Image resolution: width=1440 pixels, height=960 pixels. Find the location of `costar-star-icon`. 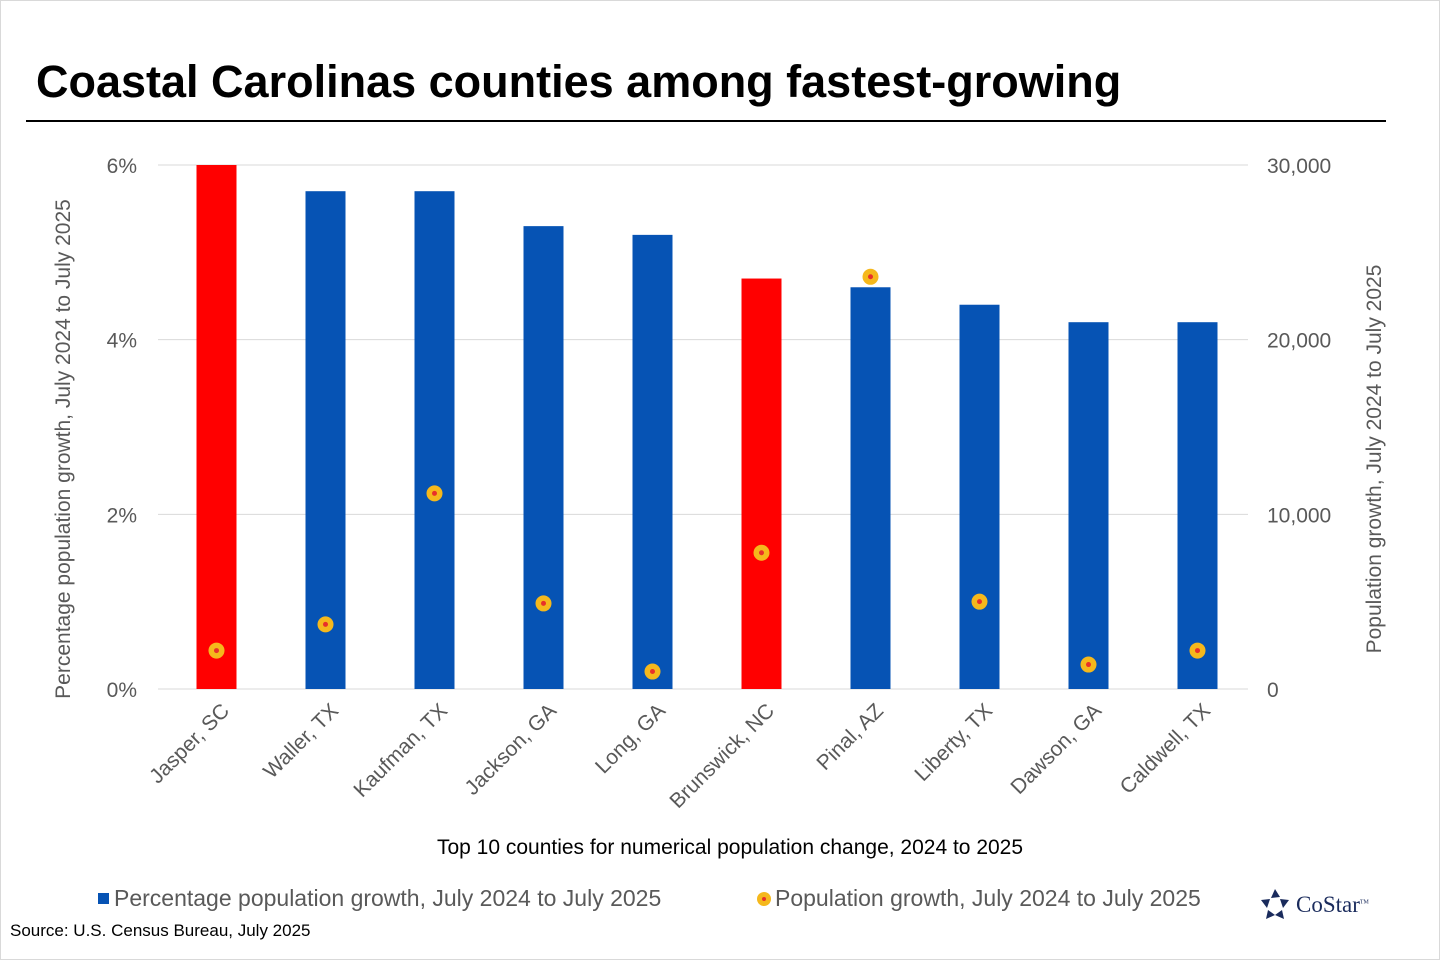

costar-star-icon is located at coordinates (1275, 904).